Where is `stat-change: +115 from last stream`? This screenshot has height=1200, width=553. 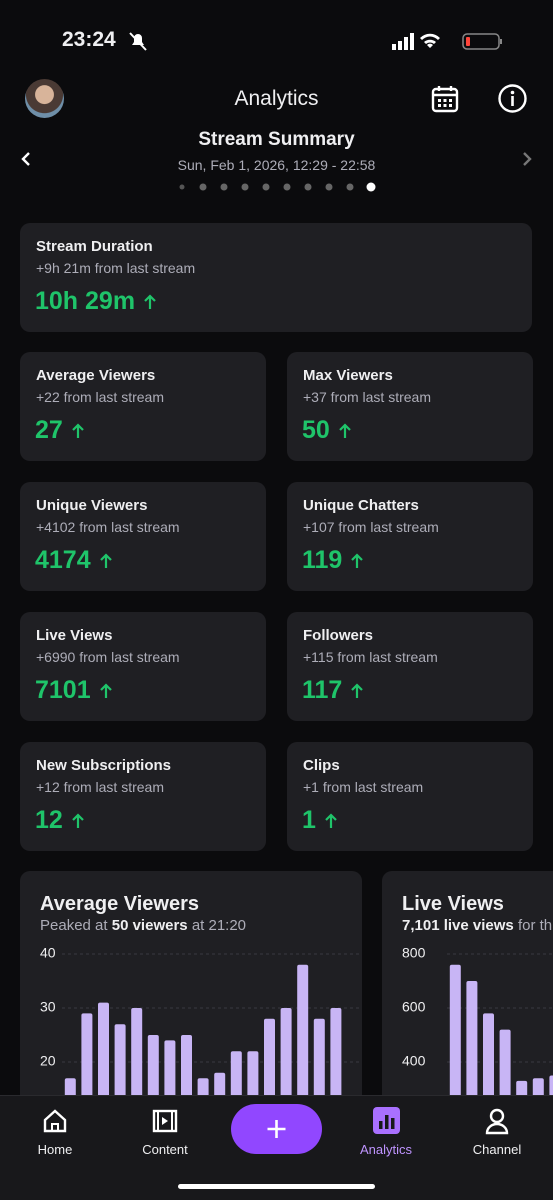
stat-change: +115 from last stream is located at coordinates (370, 657).